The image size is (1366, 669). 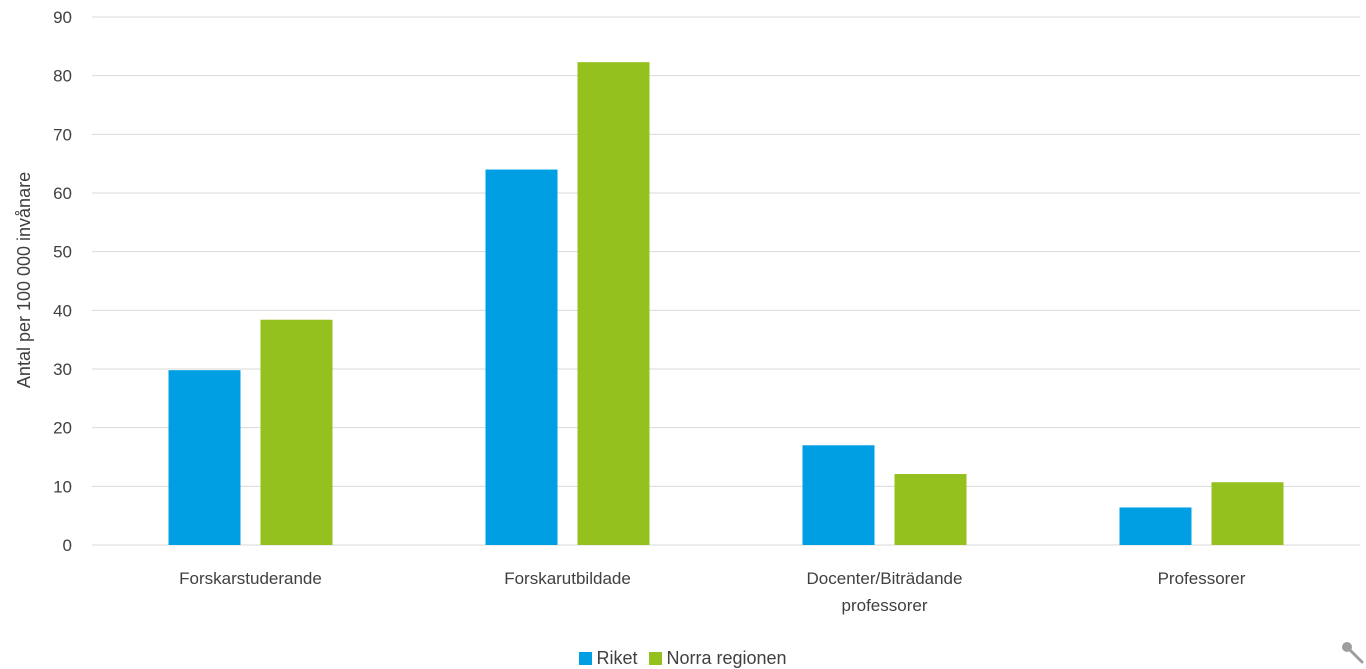 I want to click on y-tick-label: 0, so click(x=67, y=545).